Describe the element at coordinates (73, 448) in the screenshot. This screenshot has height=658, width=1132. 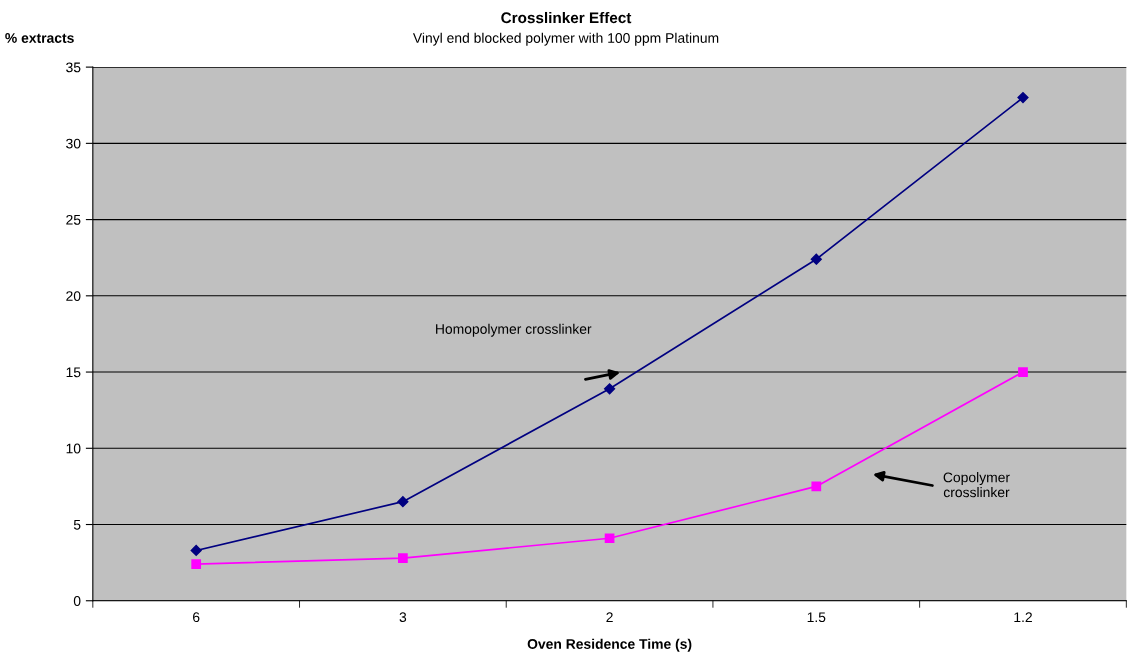
I see `y-tick-label: 10` at that location.